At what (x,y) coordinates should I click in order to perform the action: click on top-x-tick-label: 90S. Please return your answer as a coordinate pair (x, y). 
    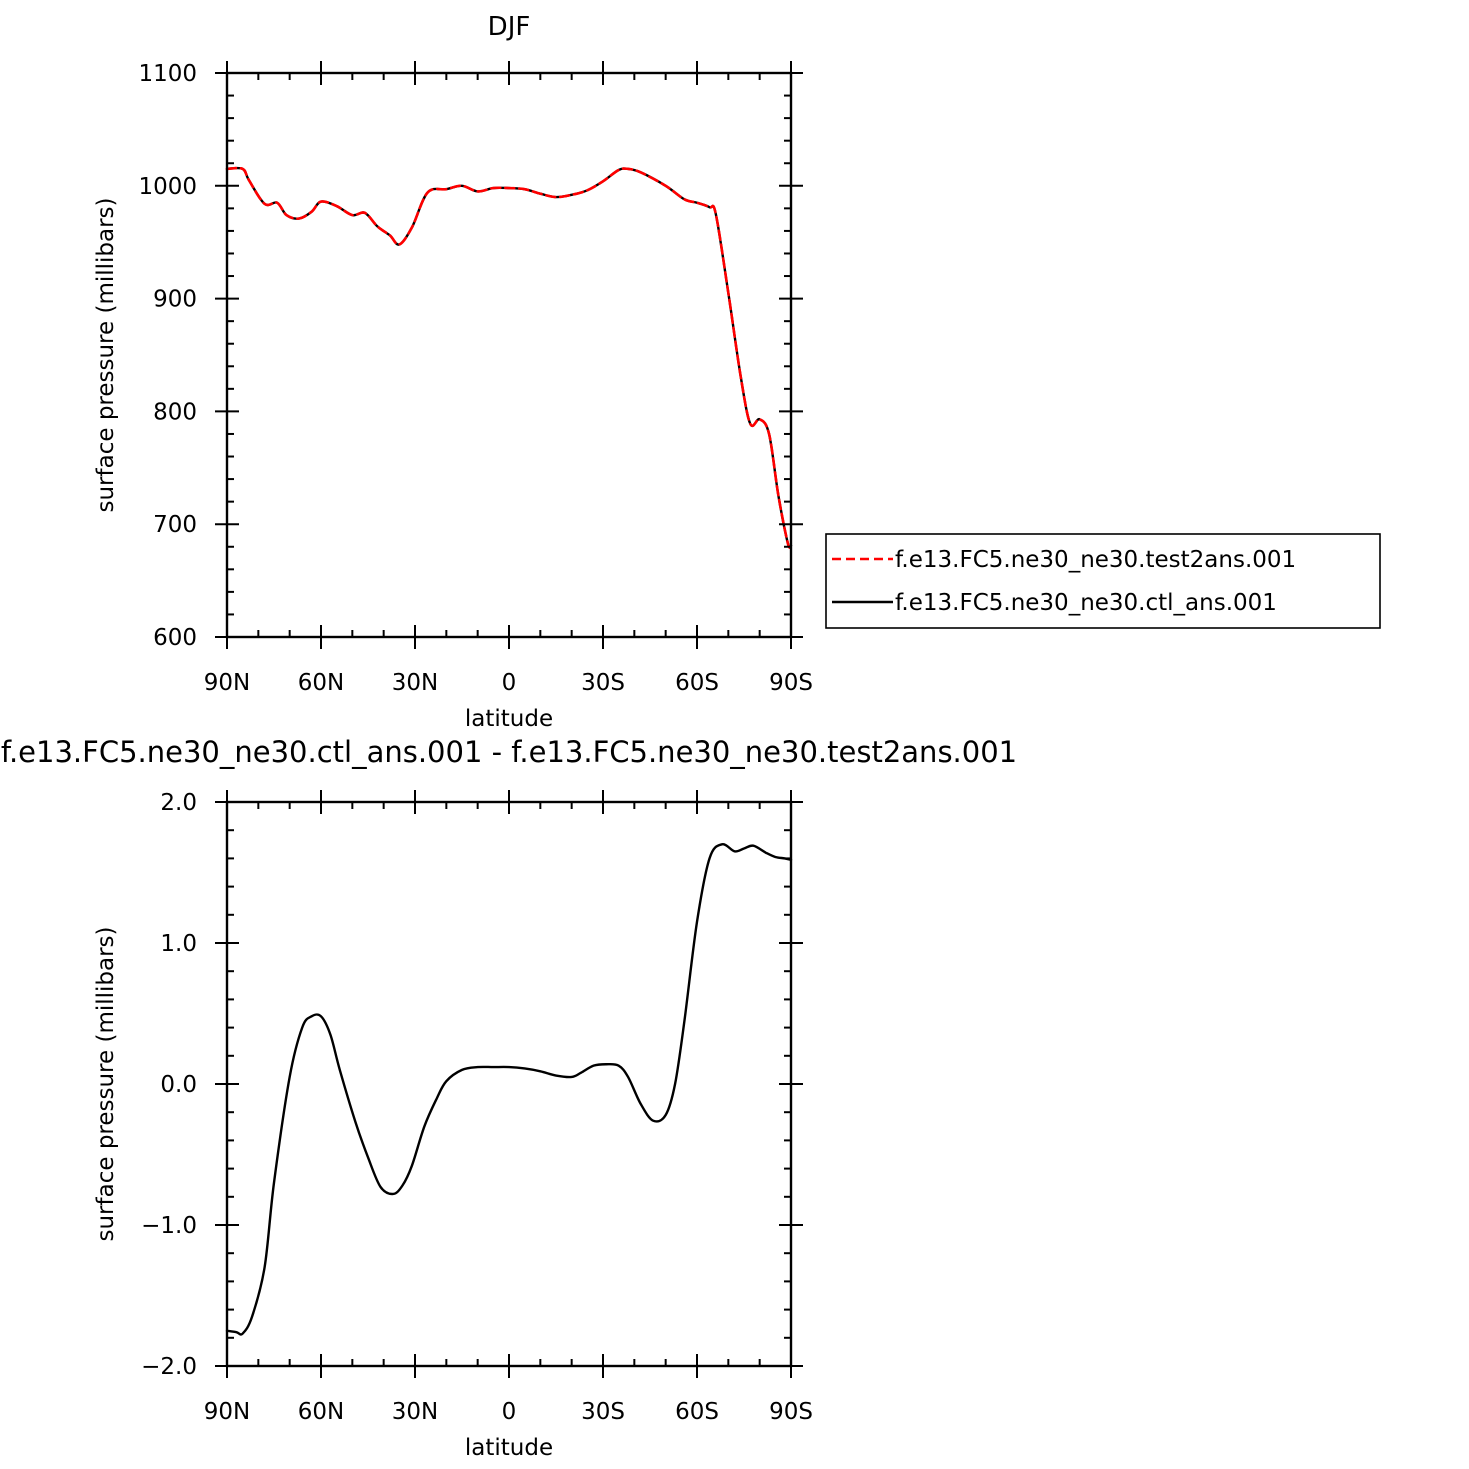
    Looking at the image, I should click on (791, 683).